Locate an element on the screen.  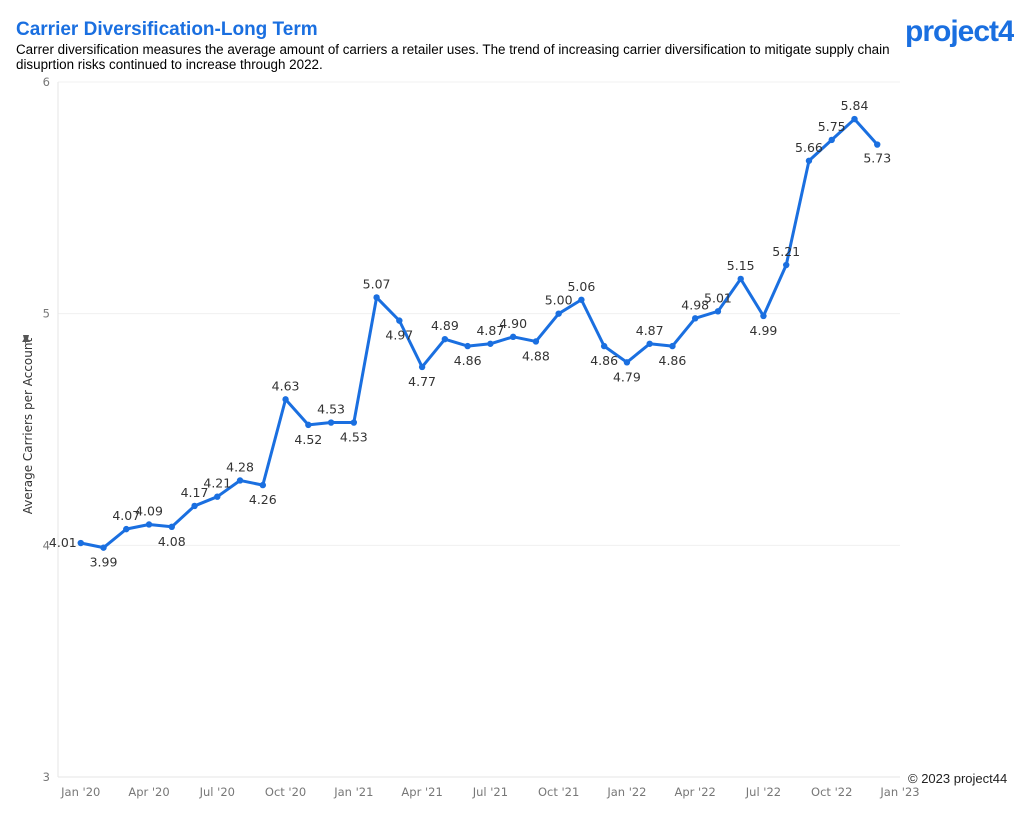
logo-text: project44 is located at coordinates (959, 31).